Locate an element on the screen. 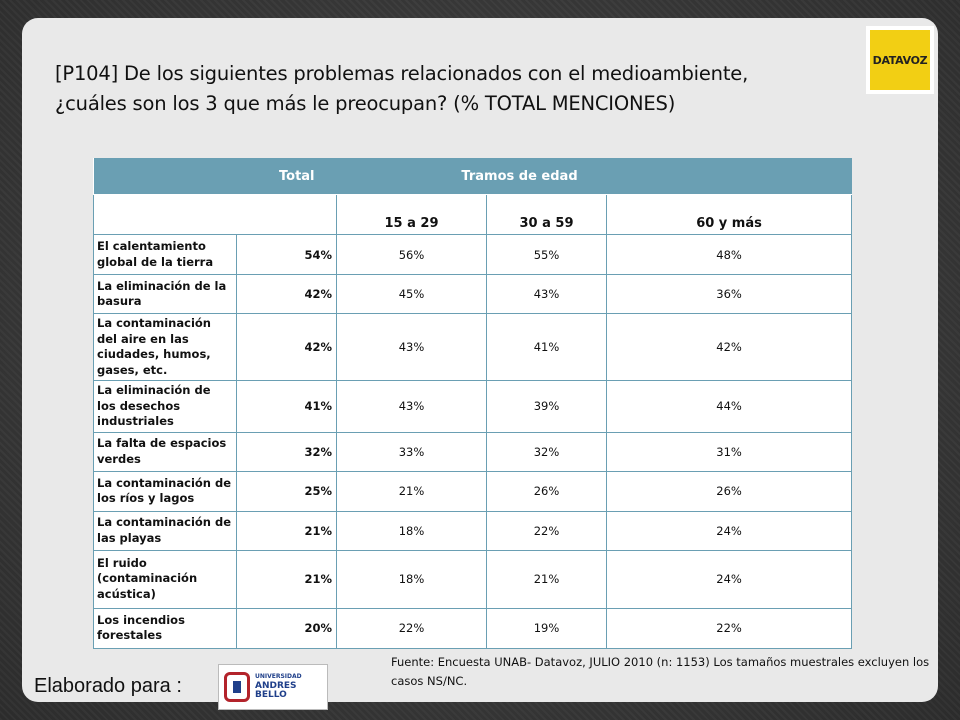 This screenshot has height=720, width=960. row-total: 54% is located at coordinates (286, 254).